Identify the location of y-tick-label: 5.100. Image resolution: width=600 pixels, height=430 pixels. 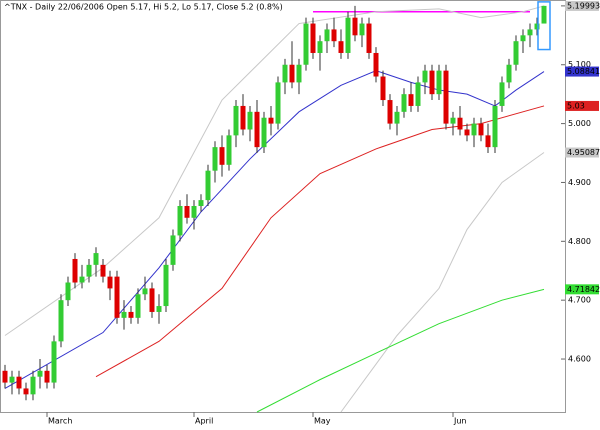
(579, 64).